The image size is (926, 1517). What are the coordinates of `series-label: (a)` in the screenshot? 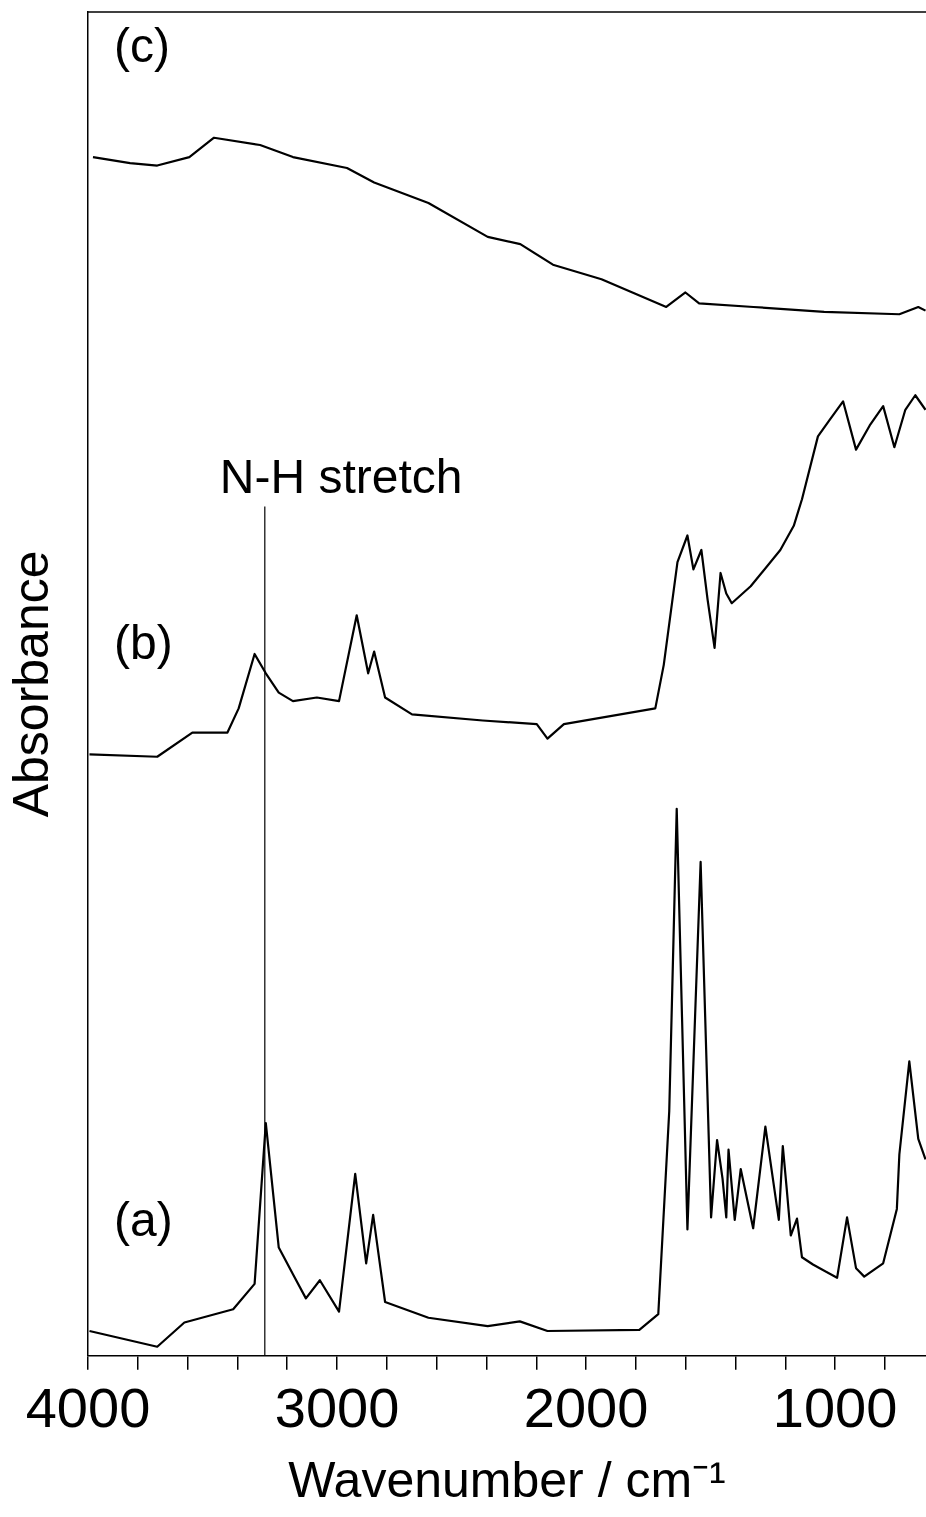 It's located at (143, 1220).